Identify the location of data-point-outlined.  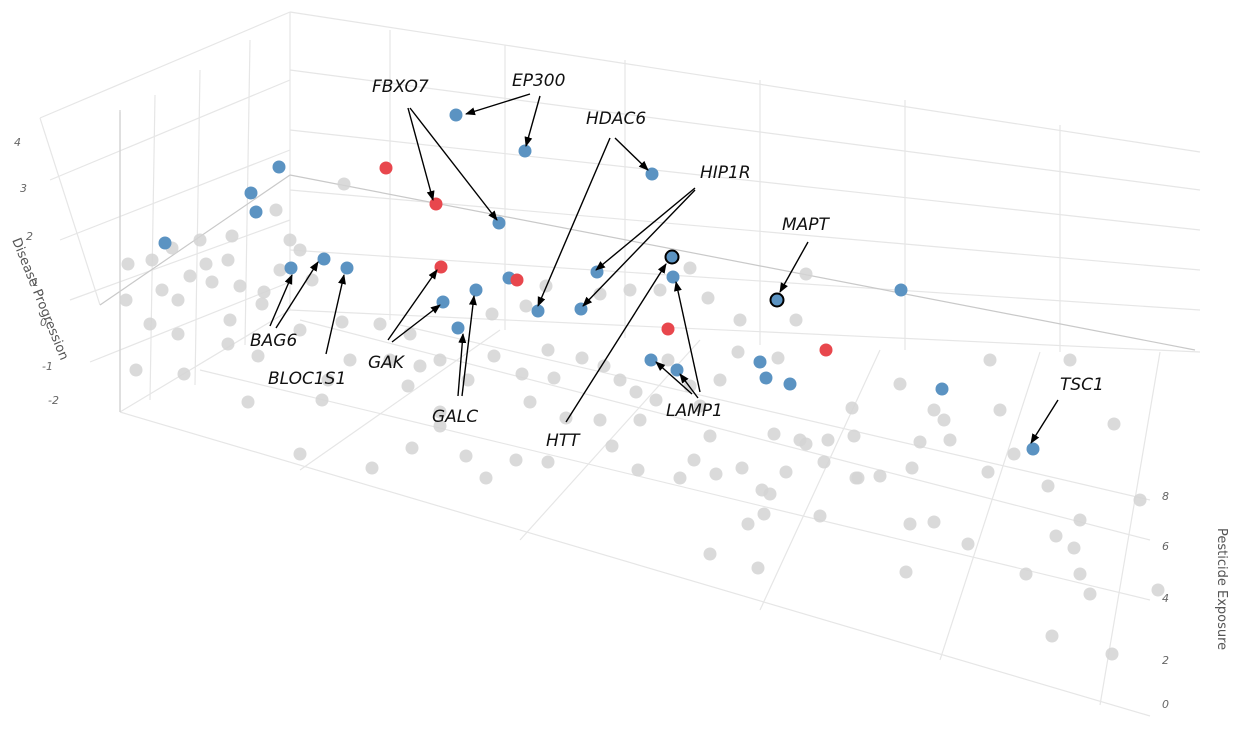
(672, 257).